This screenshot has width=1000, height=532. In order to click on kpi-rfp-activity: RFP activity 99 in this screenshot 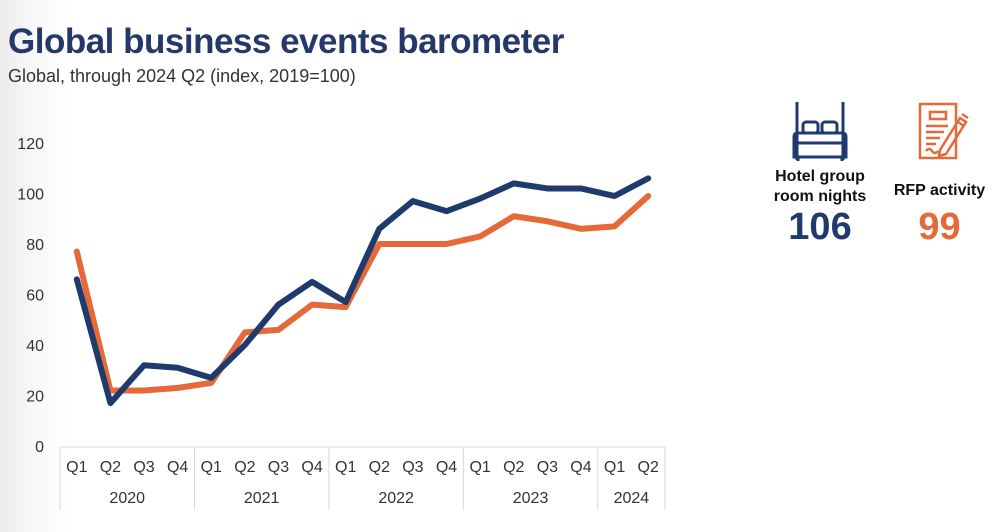, I will do `click(939, 173)`.